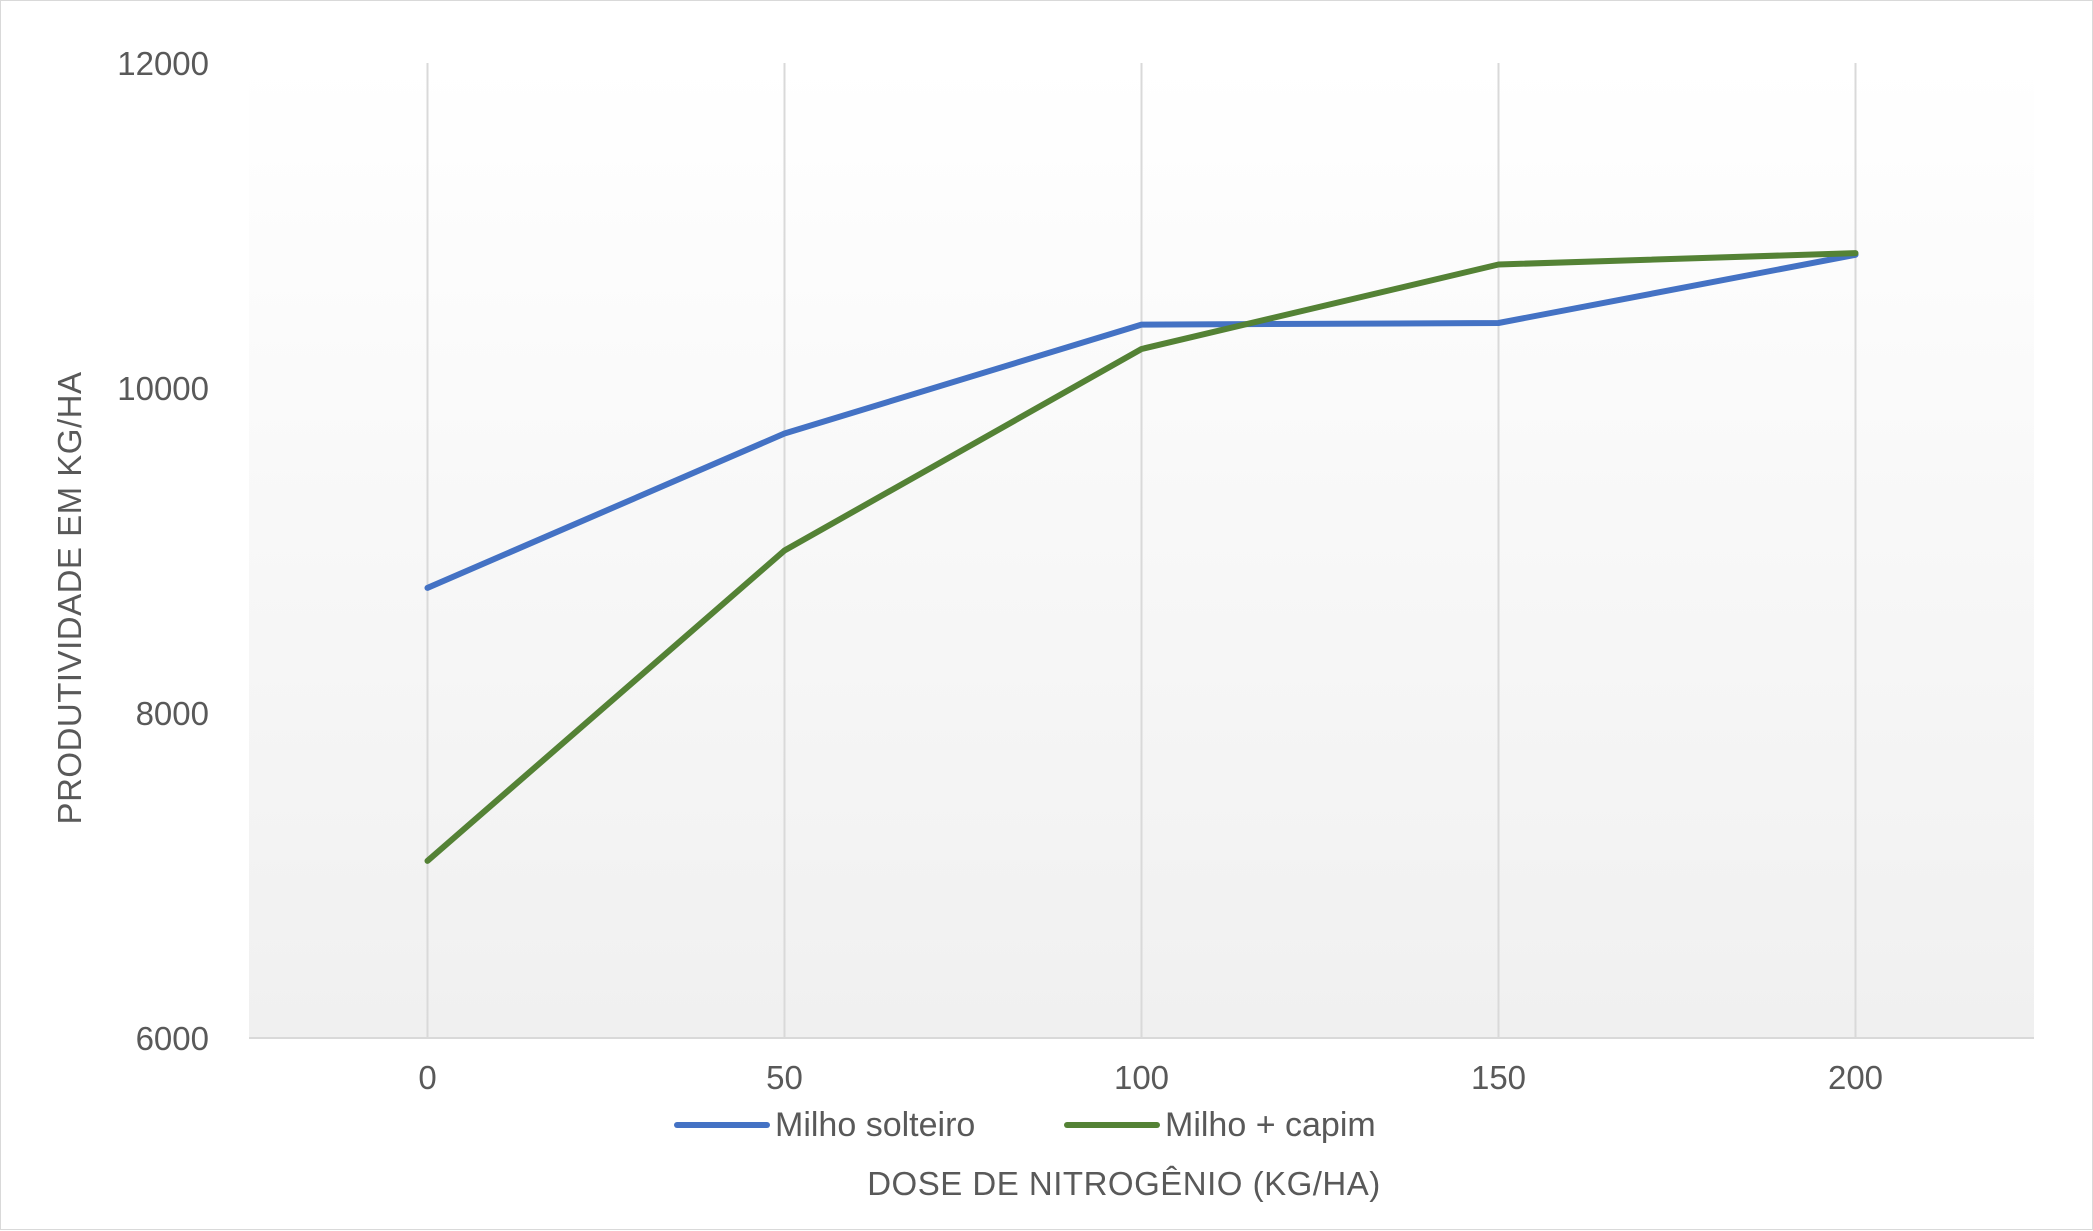 This screenshot has height=1231, width=2093. I want to click on y-tick-label-12000: 12000, so click(163, 63).